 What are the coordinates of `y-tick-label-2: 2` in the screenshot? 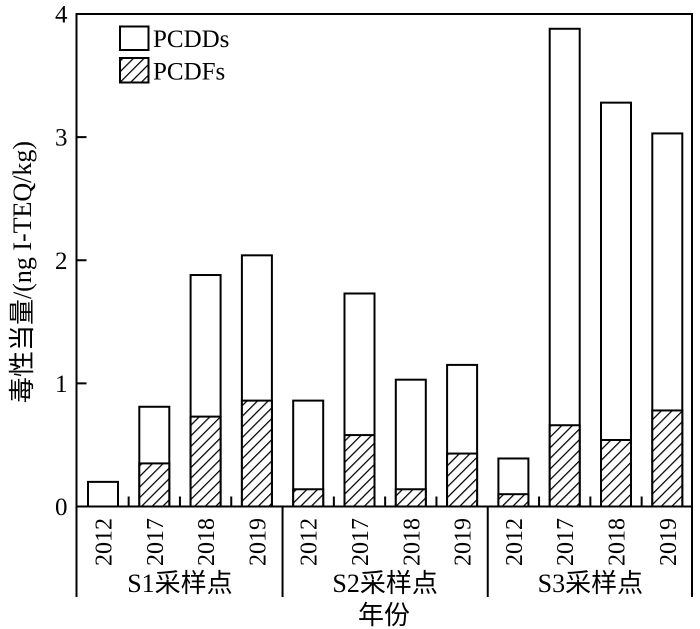 It's located at (61, 261).